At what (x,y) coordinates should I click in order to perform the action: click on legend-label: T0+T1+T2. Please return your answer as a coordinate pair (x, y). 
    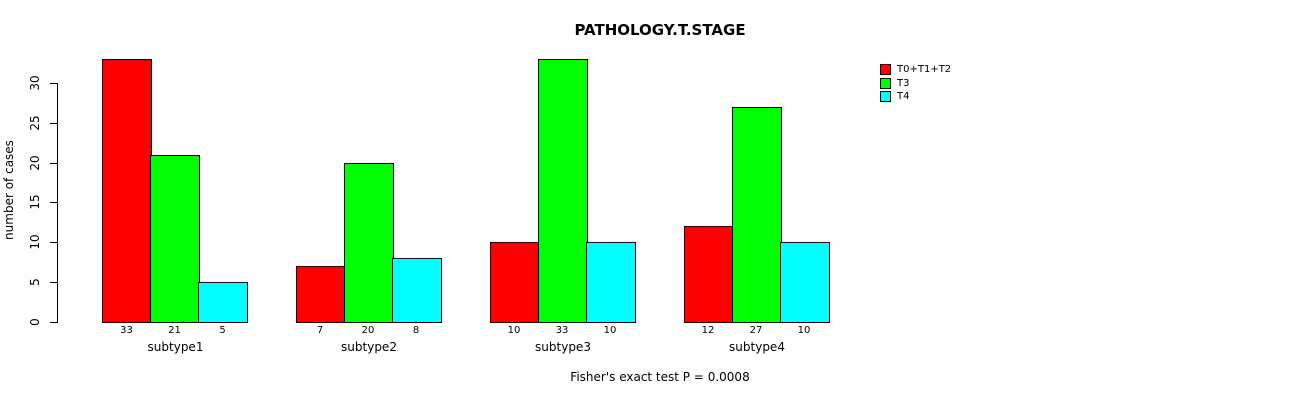
    Looking at the image, I should click on (924, 69).